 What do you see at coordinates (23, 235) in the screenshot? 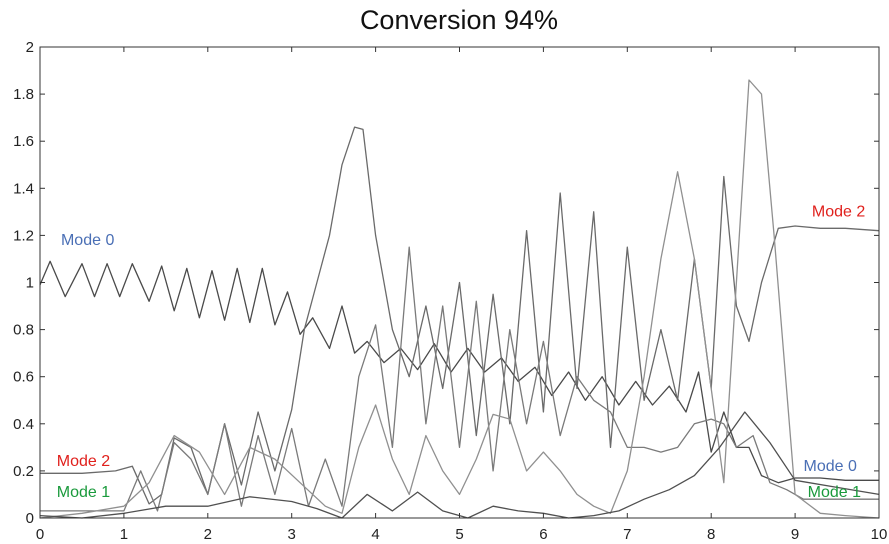
I see `y-tick-label: 1.2` at bounding box center [23, 235].